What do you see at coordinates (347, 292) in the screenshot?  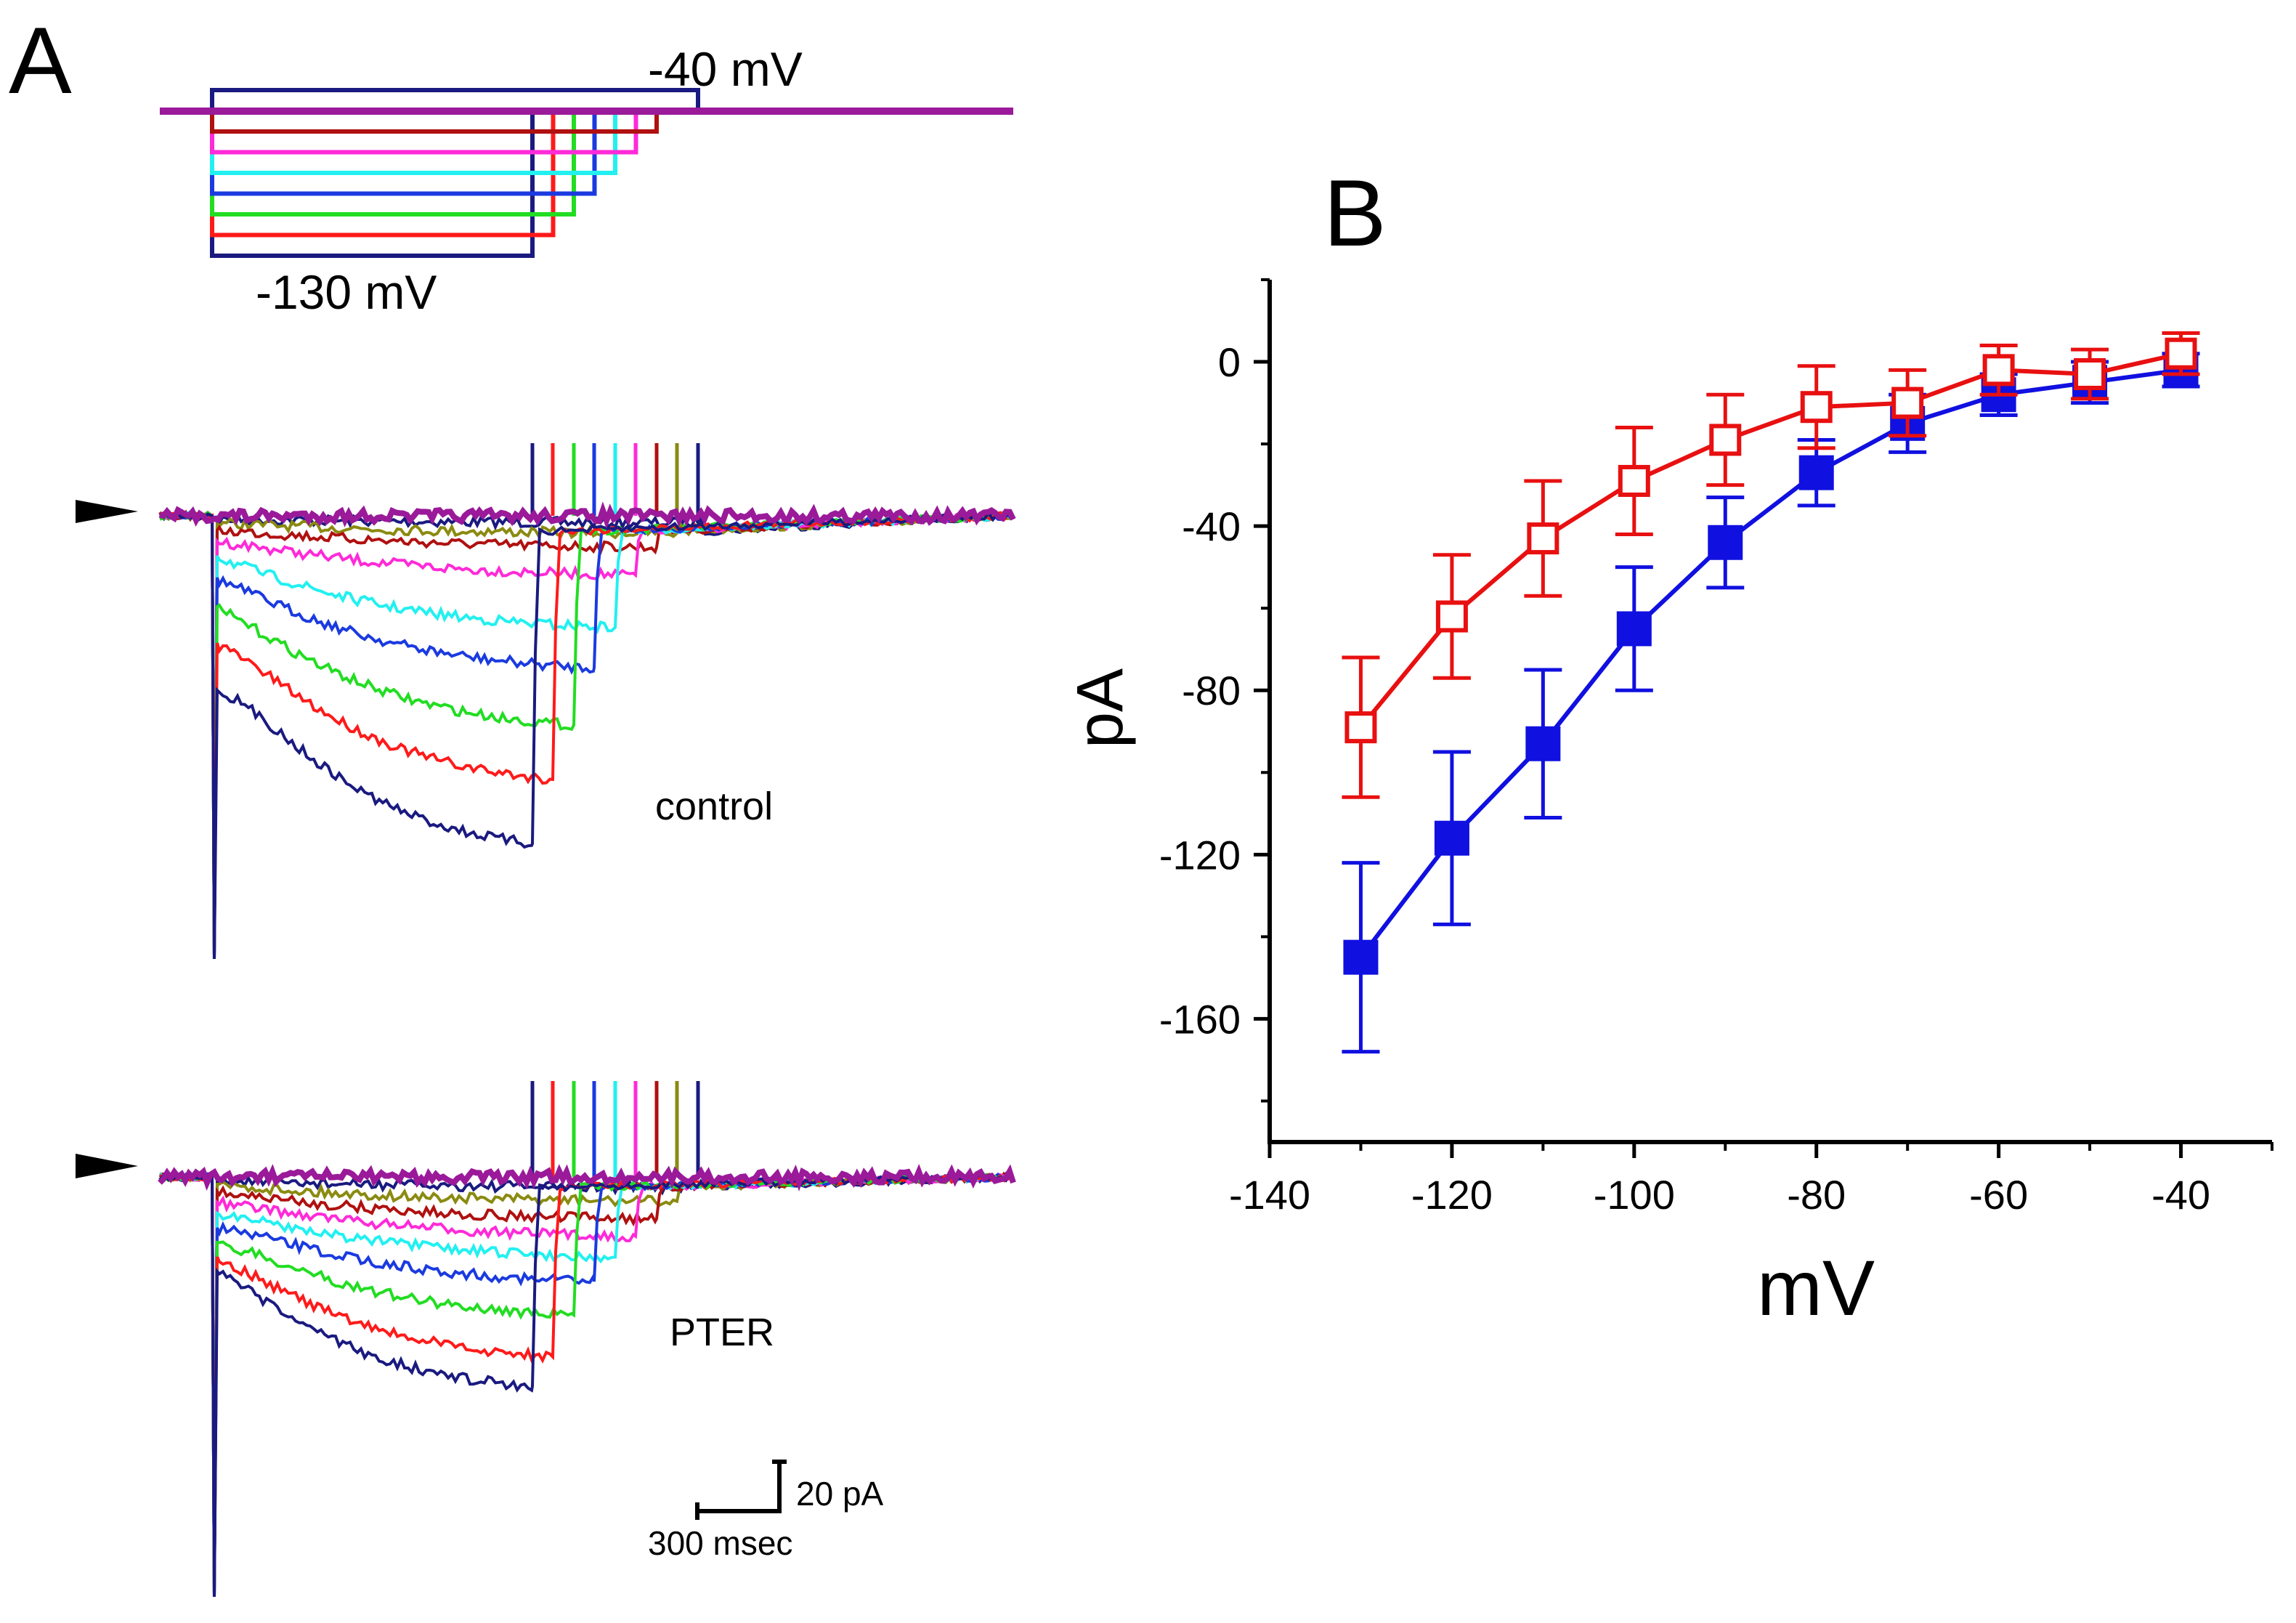 I see `min-step-label: -130 mV` at bounding box center [347, 292].